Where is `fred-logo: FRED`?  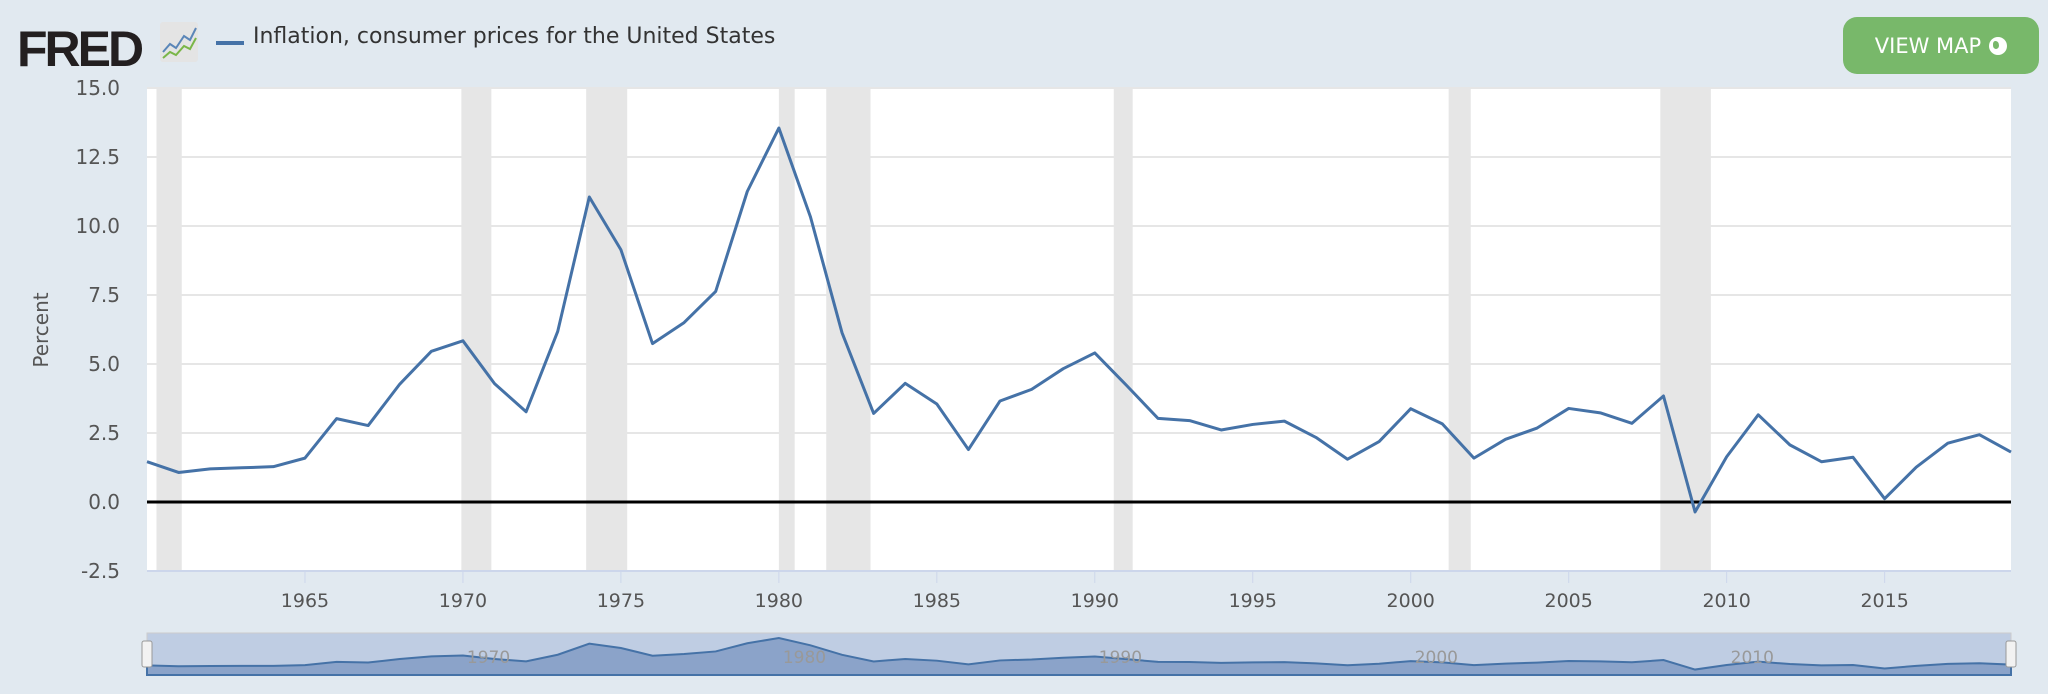
fred-logo: FRED is located at coordinates (80, 49).